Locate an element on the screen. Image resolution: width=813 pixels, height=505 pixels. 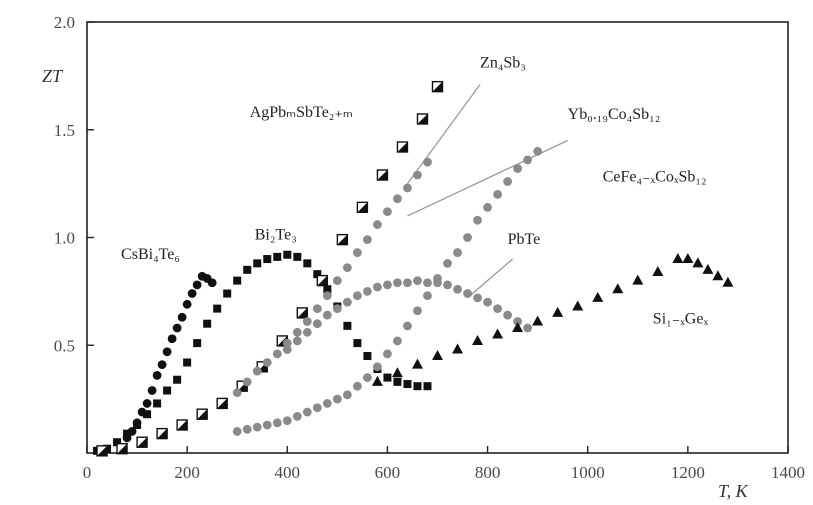
y-tick-label: 1.0 is located at coordinates (64, 238).